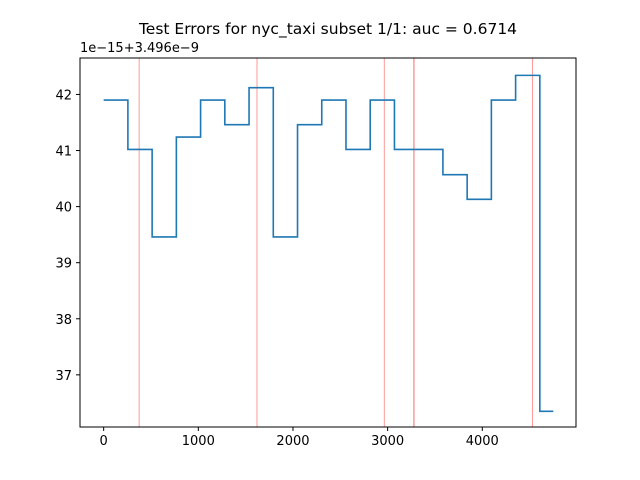 The image size is (640, 480). Describe the element at coordinates (387, 441) in the screenshot. I see `x-tick-label-3: 3000` at that location.